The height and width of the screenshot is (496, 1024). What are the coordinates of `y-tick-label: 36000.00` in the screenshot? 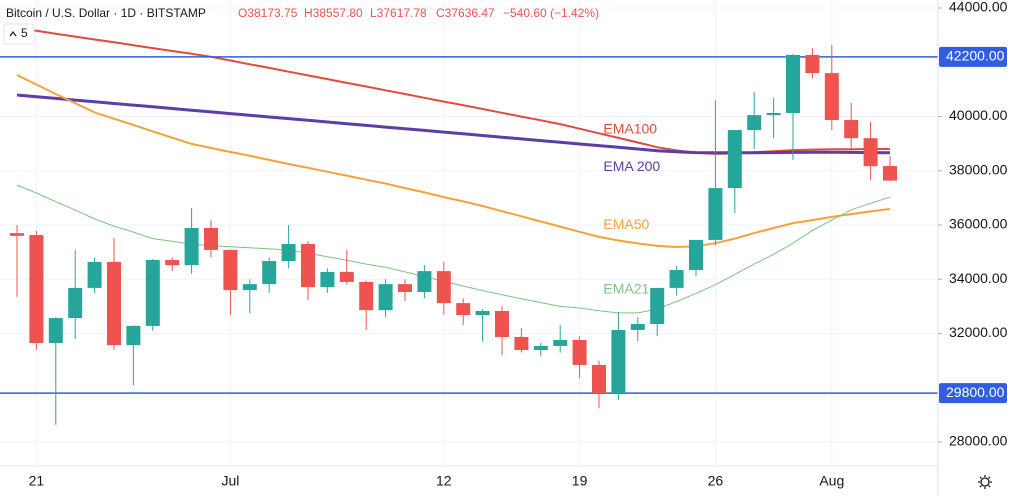 It's located at (978, 224).